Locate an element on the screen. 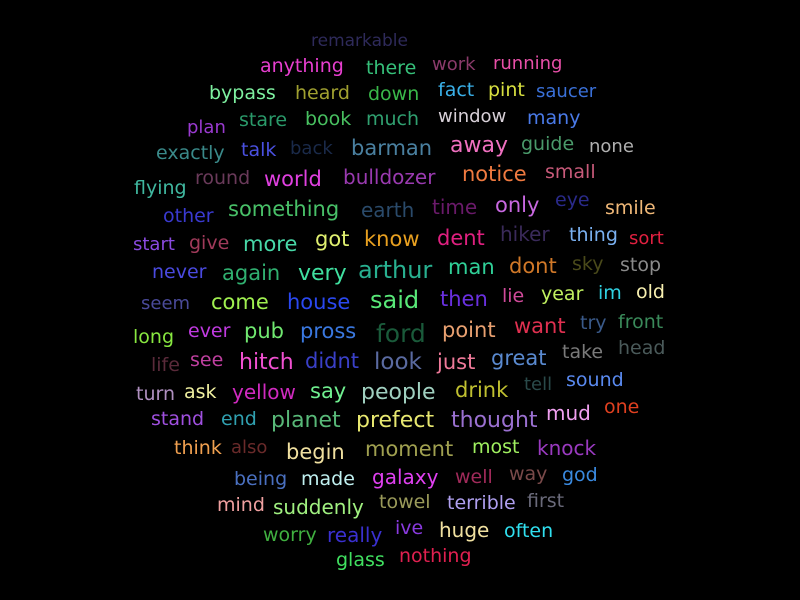  cloud-word-also: also is located at coordinates (249, 447).